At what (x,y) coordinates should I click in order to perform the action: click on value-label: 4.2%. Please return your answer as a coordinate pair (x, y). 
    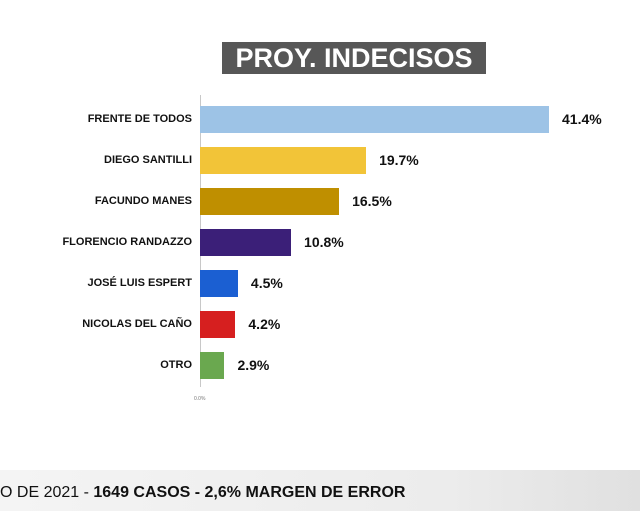
    Looking at the image, I should click on (264, 324).